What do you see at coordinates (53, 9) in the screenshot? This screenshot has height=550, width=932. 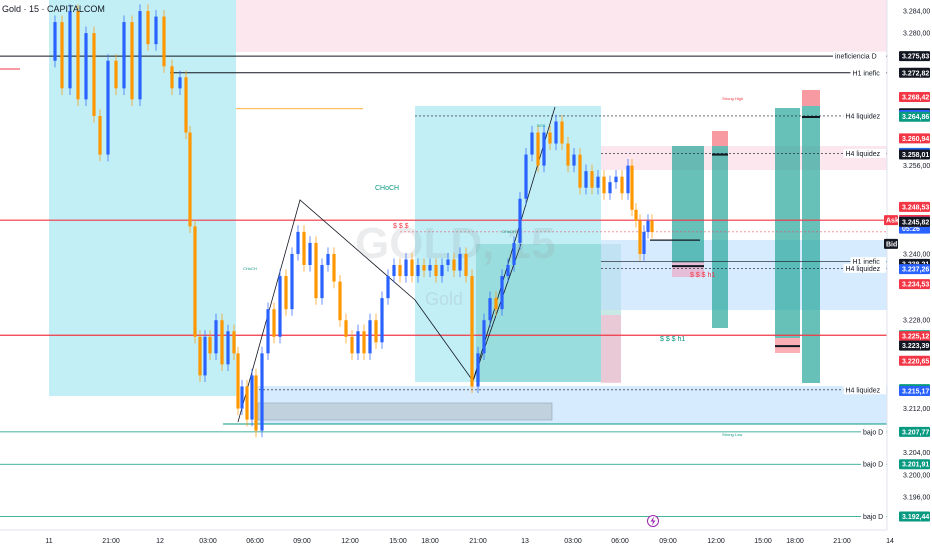 I see `chart-title: Gold · 15 · CAPITALCOM` at bounding box center [53, 9].